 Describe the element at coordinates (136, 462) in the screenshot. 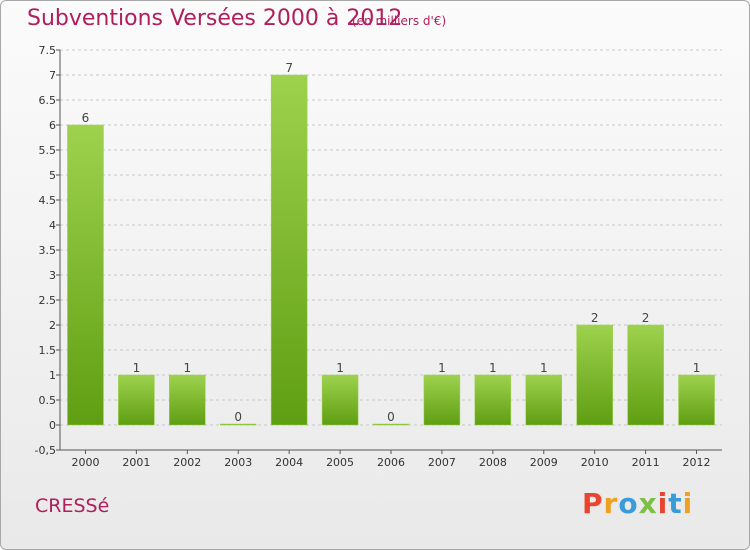

I see `x-tick-label: 2001` at that location.